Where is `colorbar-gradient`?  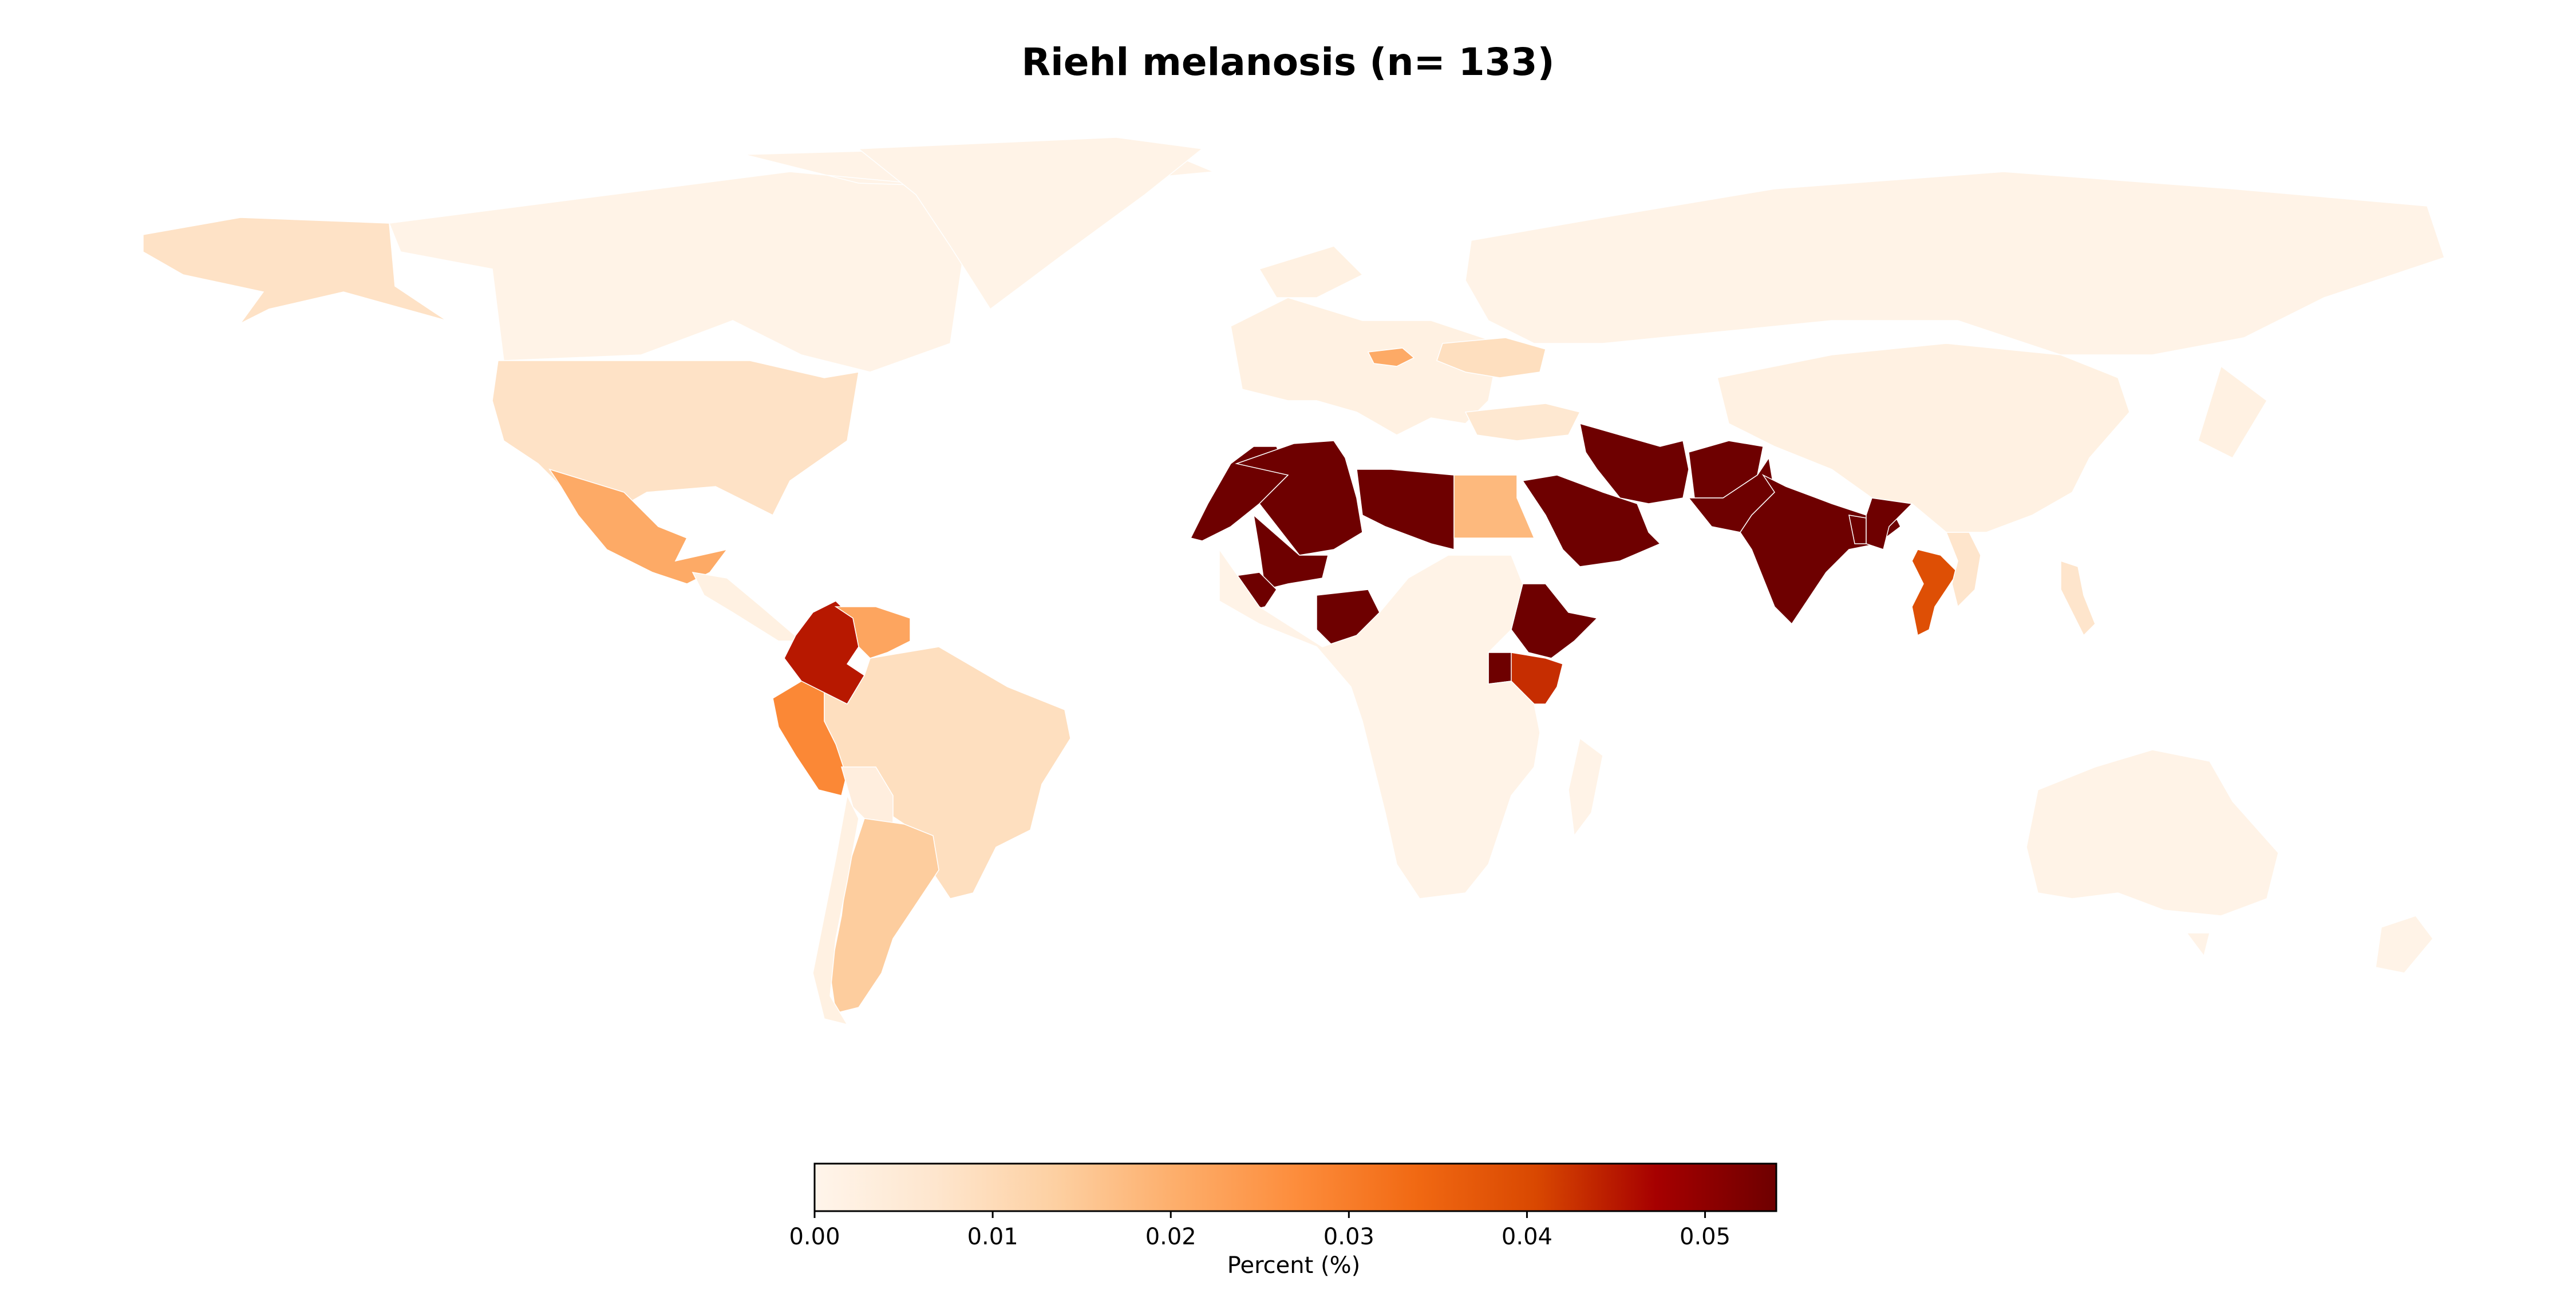 colorbar-gradient is located at coordinates (1295, 1187).